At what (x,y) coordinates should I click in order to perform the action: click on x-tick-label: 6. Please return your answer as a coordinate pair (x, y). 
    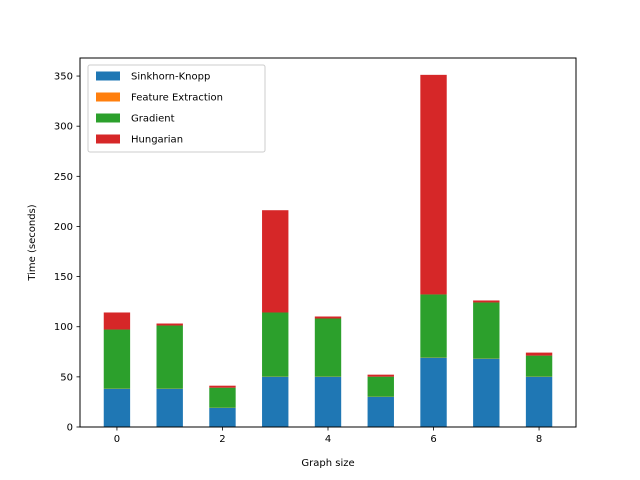
    Looking at the image, I should click on (433, 439).